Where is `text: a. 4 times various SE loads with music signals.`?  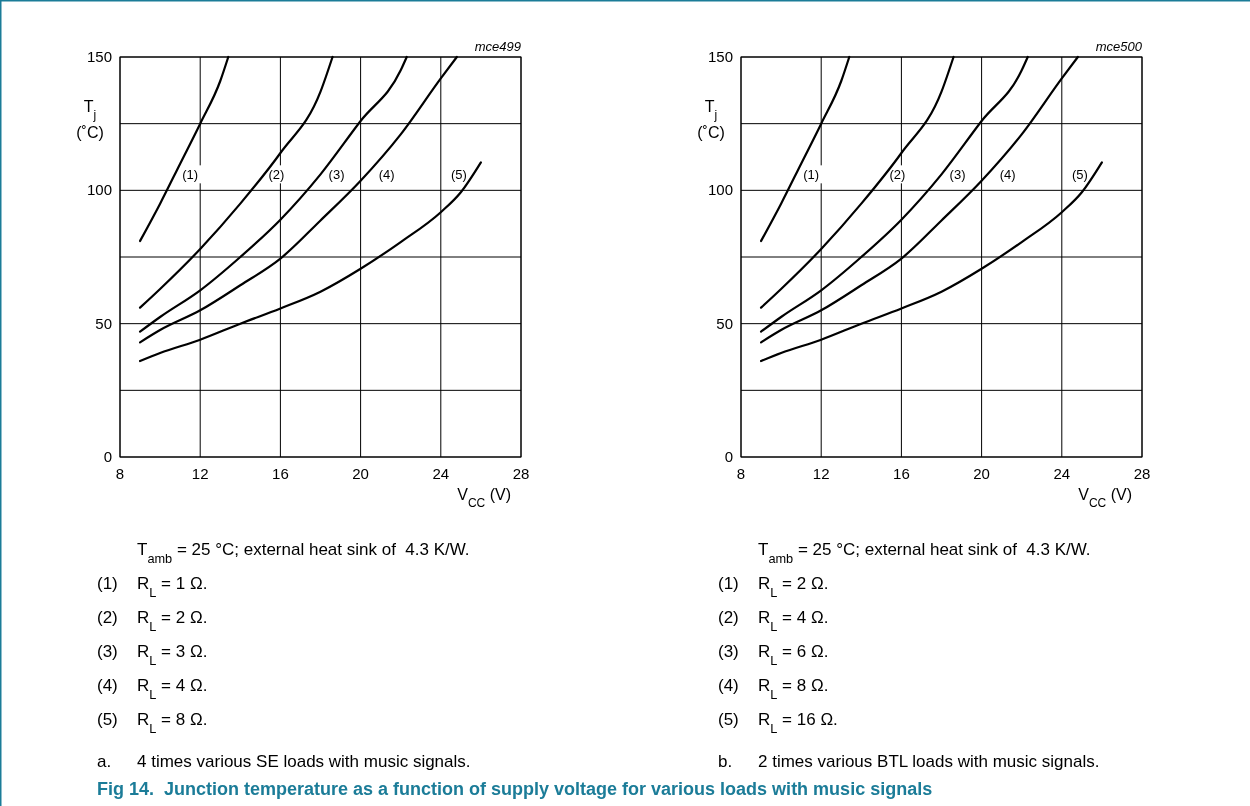 text: a. 4 times various SE loads with music signals. is located at coordinates (284, 761).